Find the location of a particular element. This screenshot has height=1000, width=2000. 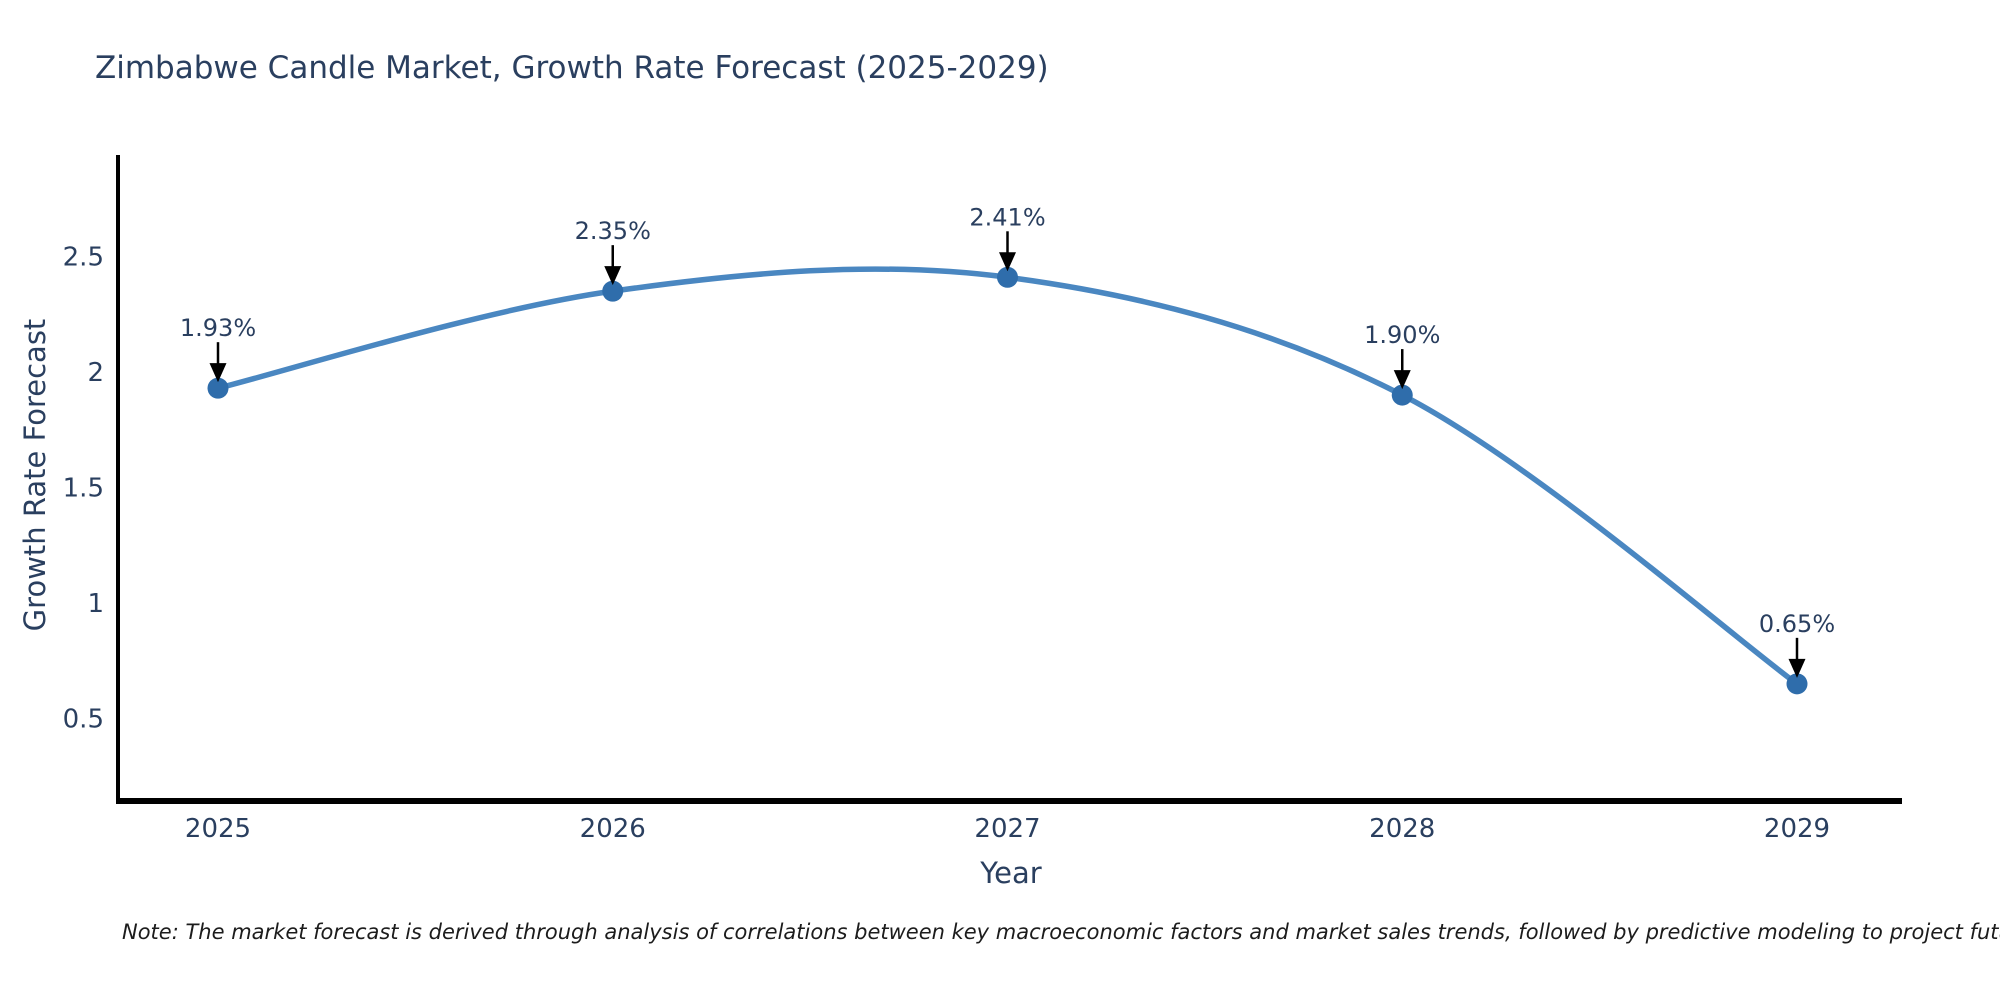

x-tick-label: 2028 is located at coordinates (1402, 829).